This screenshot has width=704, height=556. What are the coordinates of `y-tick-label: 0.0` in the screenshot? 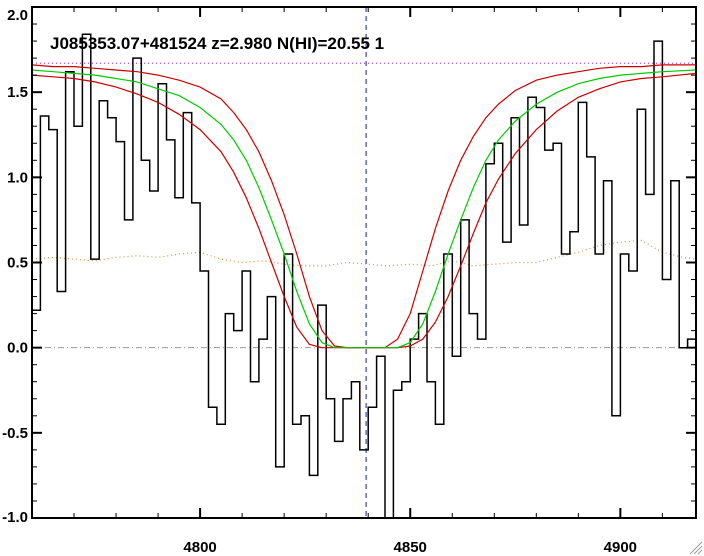 It's located at (17, 348).